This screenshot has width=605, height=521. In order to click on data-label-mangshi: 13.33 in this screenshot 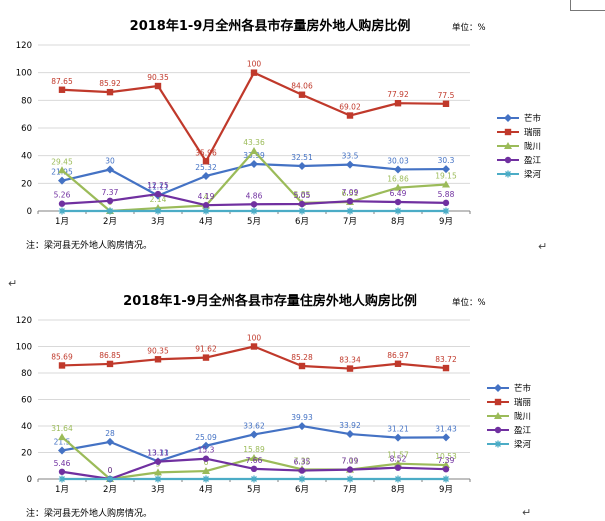, I will do `click(158, 452)`.